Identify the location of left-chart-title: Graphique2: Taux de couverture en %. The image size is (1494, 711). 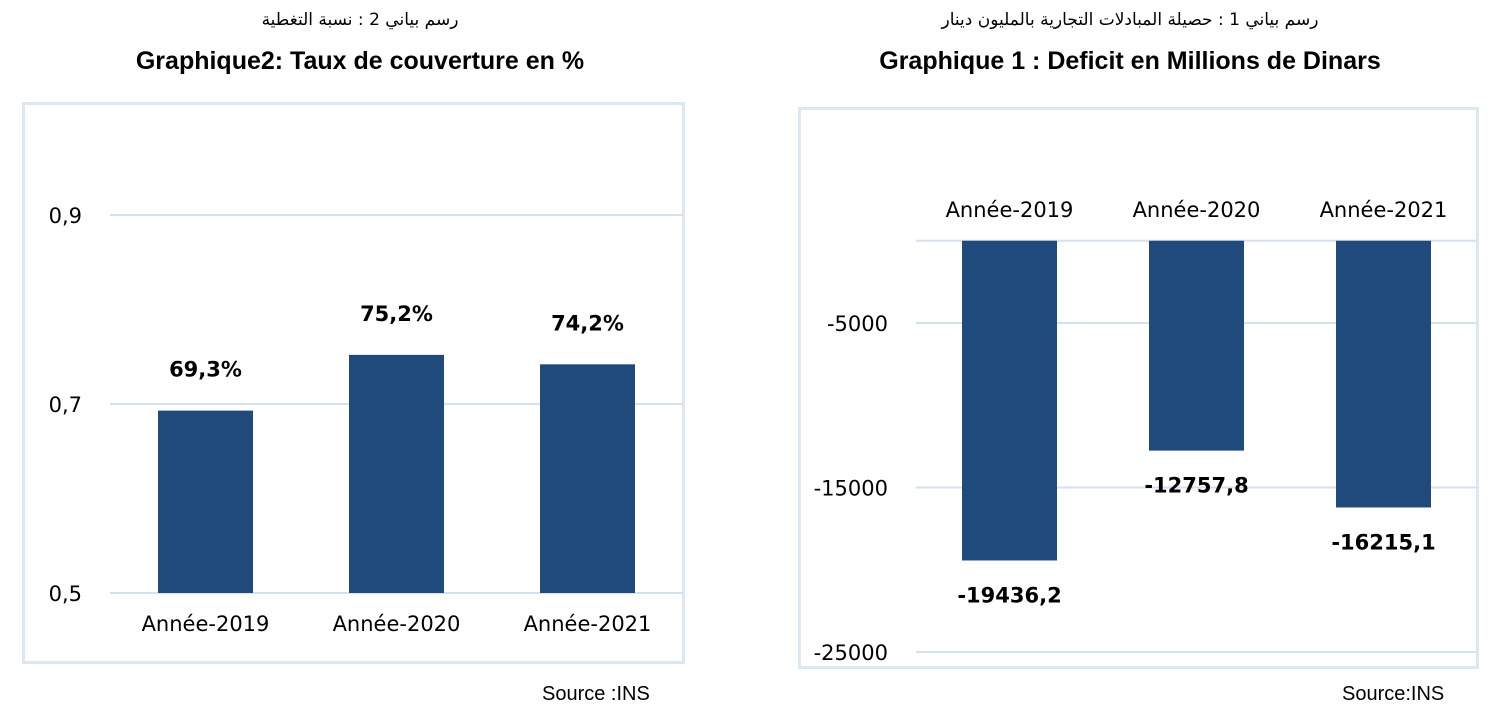
(360, 61).